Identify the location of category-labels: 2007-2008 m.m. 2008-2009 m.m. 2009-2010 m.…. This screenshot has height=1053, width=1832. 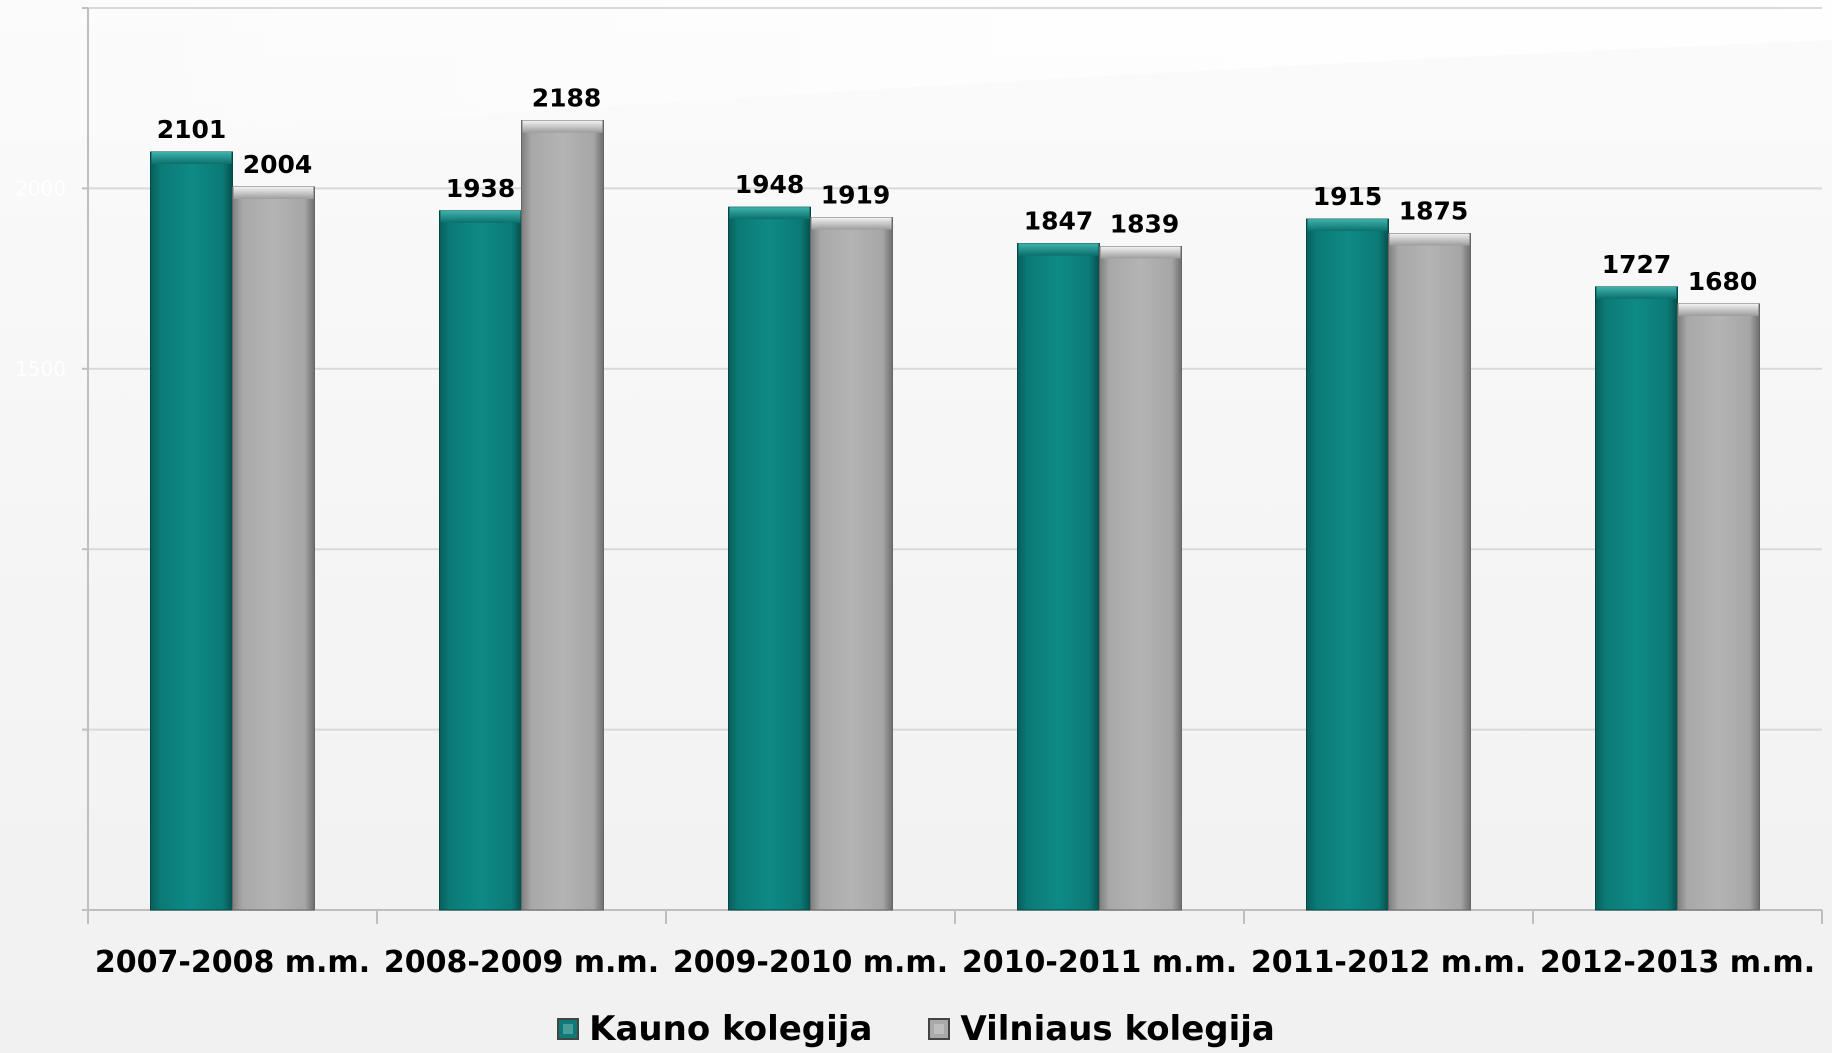
(955, 962).